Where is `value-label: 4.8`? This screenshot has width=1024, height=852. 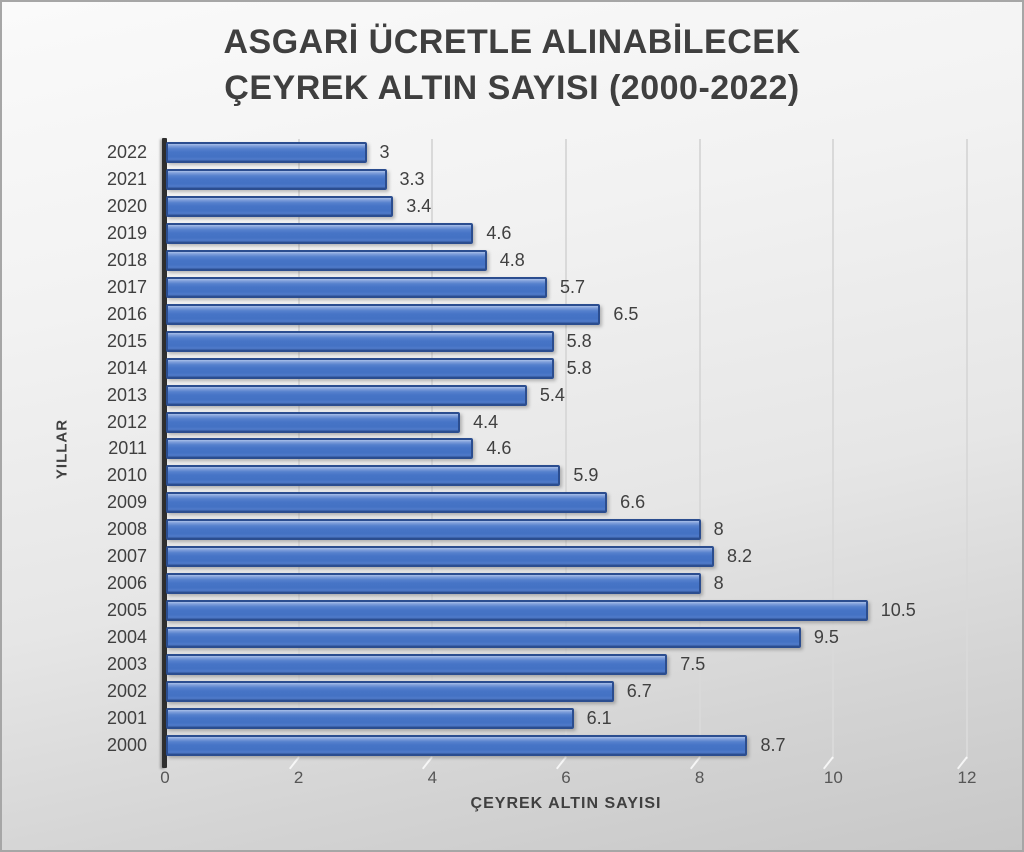 value-label: 4.8 is located at coordinates (512, 259).